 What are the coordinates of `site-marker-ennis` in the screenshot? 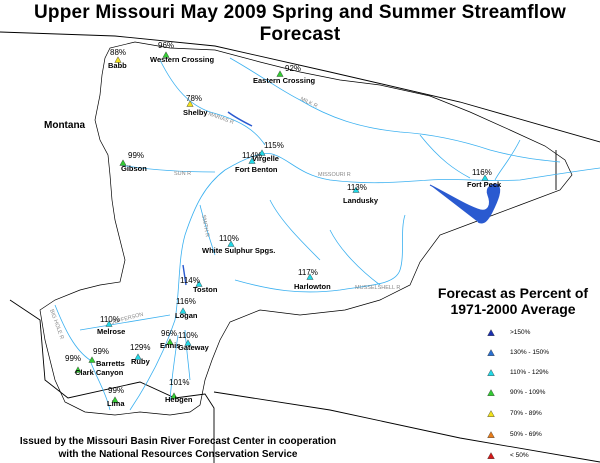 It's located at (170, 341).